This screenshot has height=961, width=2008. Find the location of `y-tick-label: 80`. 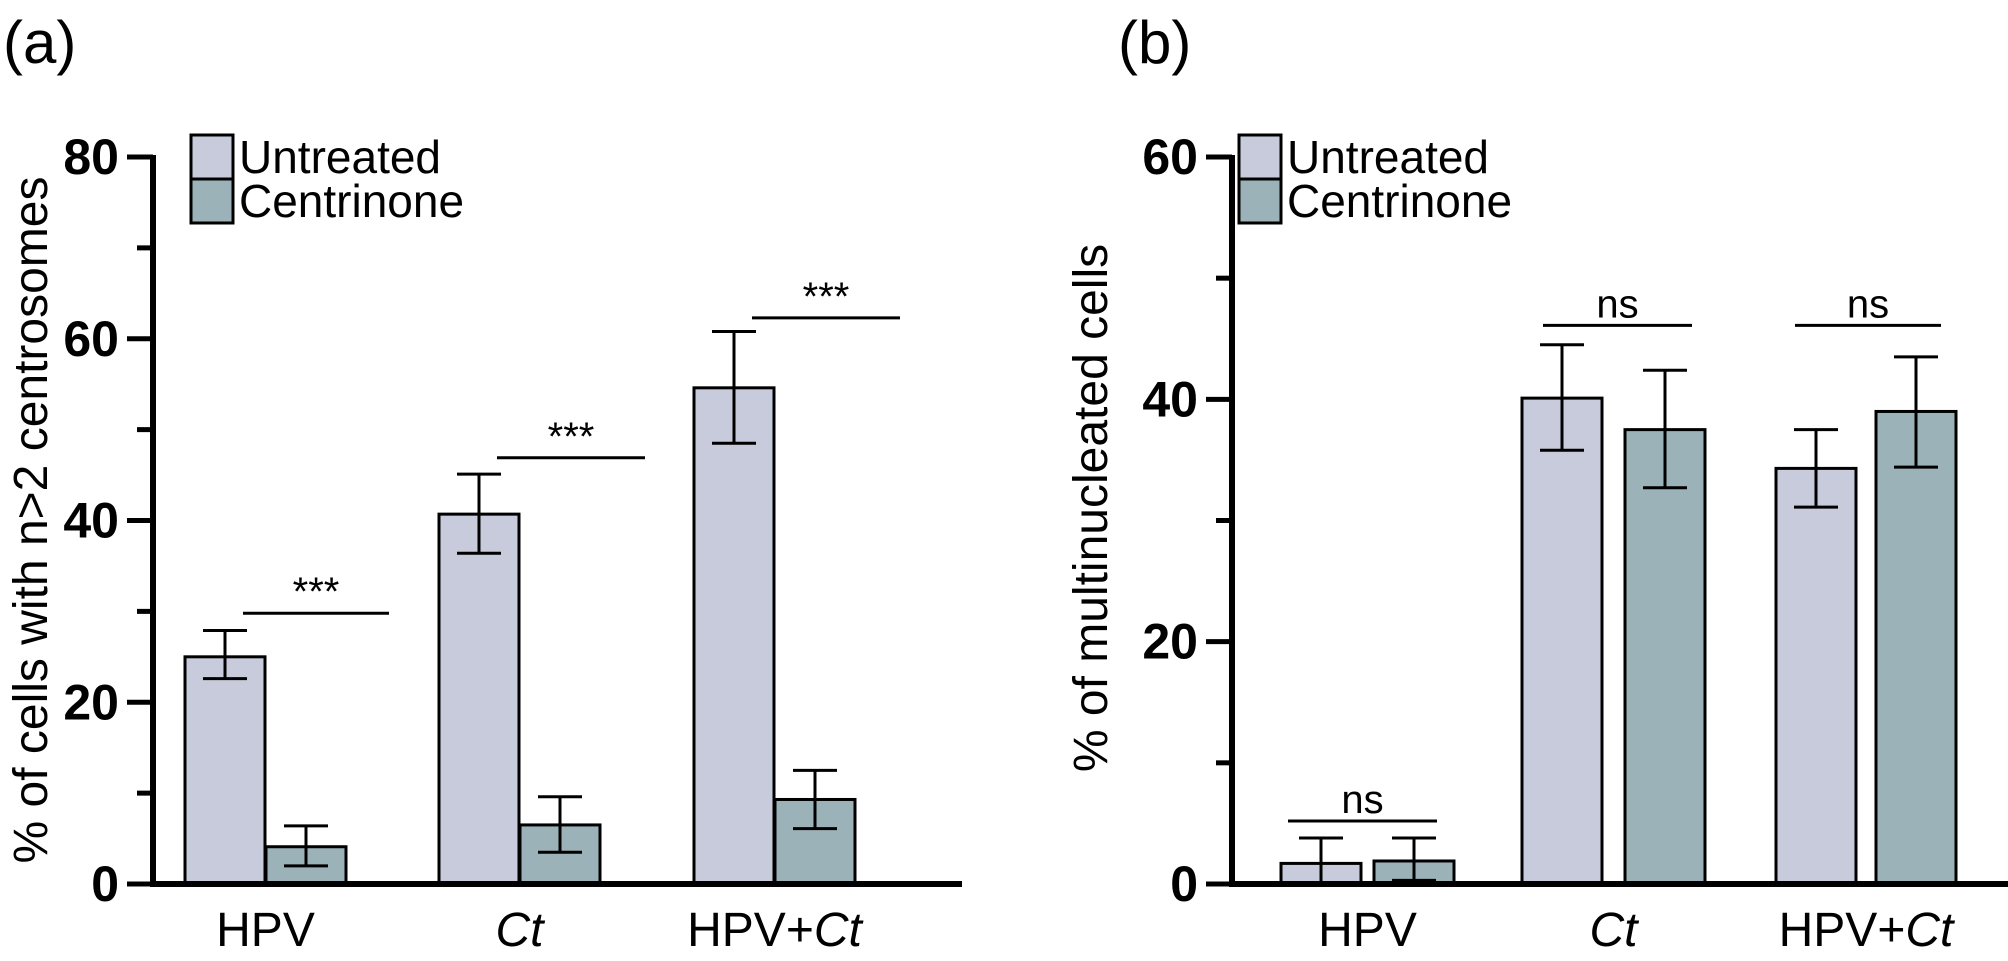

y-tick-label: 80 is located at coordinates (91, 157).